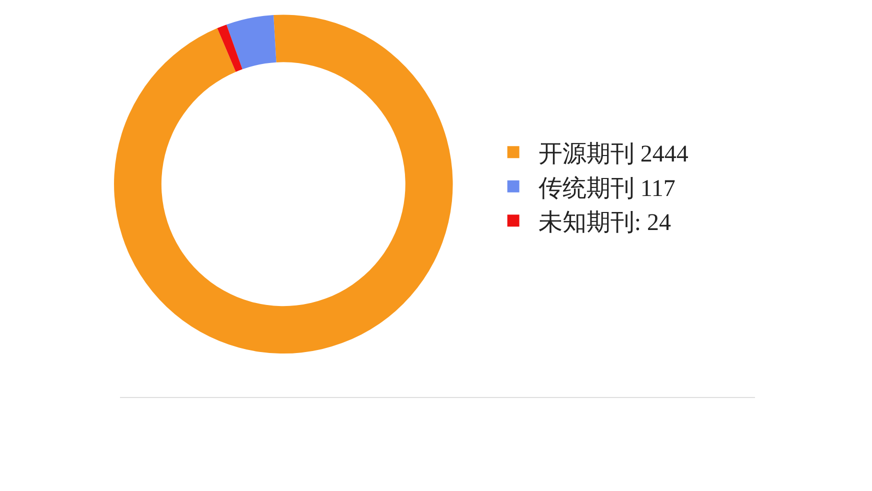 This screenshot has height=491, width=872. I want to click on legend-label: 开源期刊 2444, so click(613, 155).